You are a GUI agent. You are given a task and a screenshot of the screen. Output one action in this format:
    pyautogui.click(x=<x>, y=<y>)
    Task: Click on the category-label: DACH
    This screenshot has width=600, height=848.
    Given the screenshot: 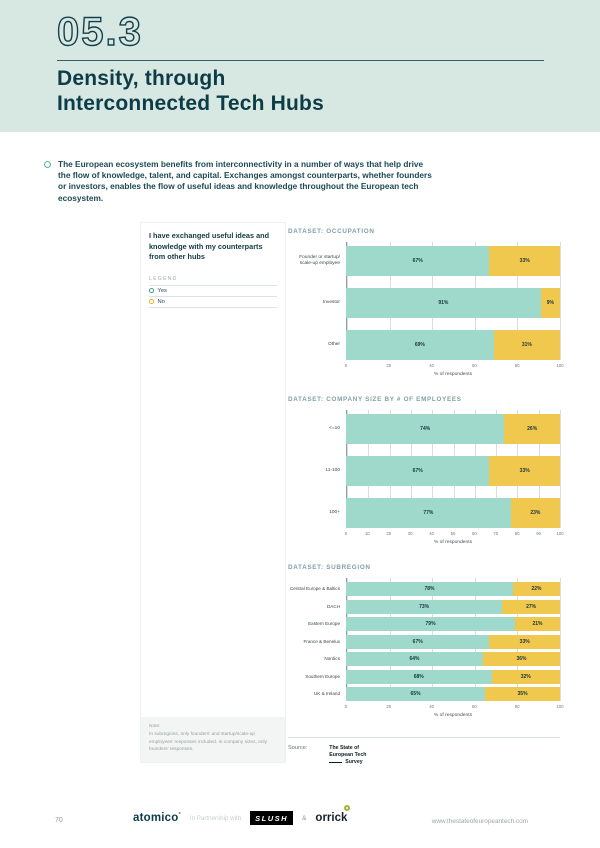 What is the action you would take?
    pyautogui.click(x=333, y=606)
    